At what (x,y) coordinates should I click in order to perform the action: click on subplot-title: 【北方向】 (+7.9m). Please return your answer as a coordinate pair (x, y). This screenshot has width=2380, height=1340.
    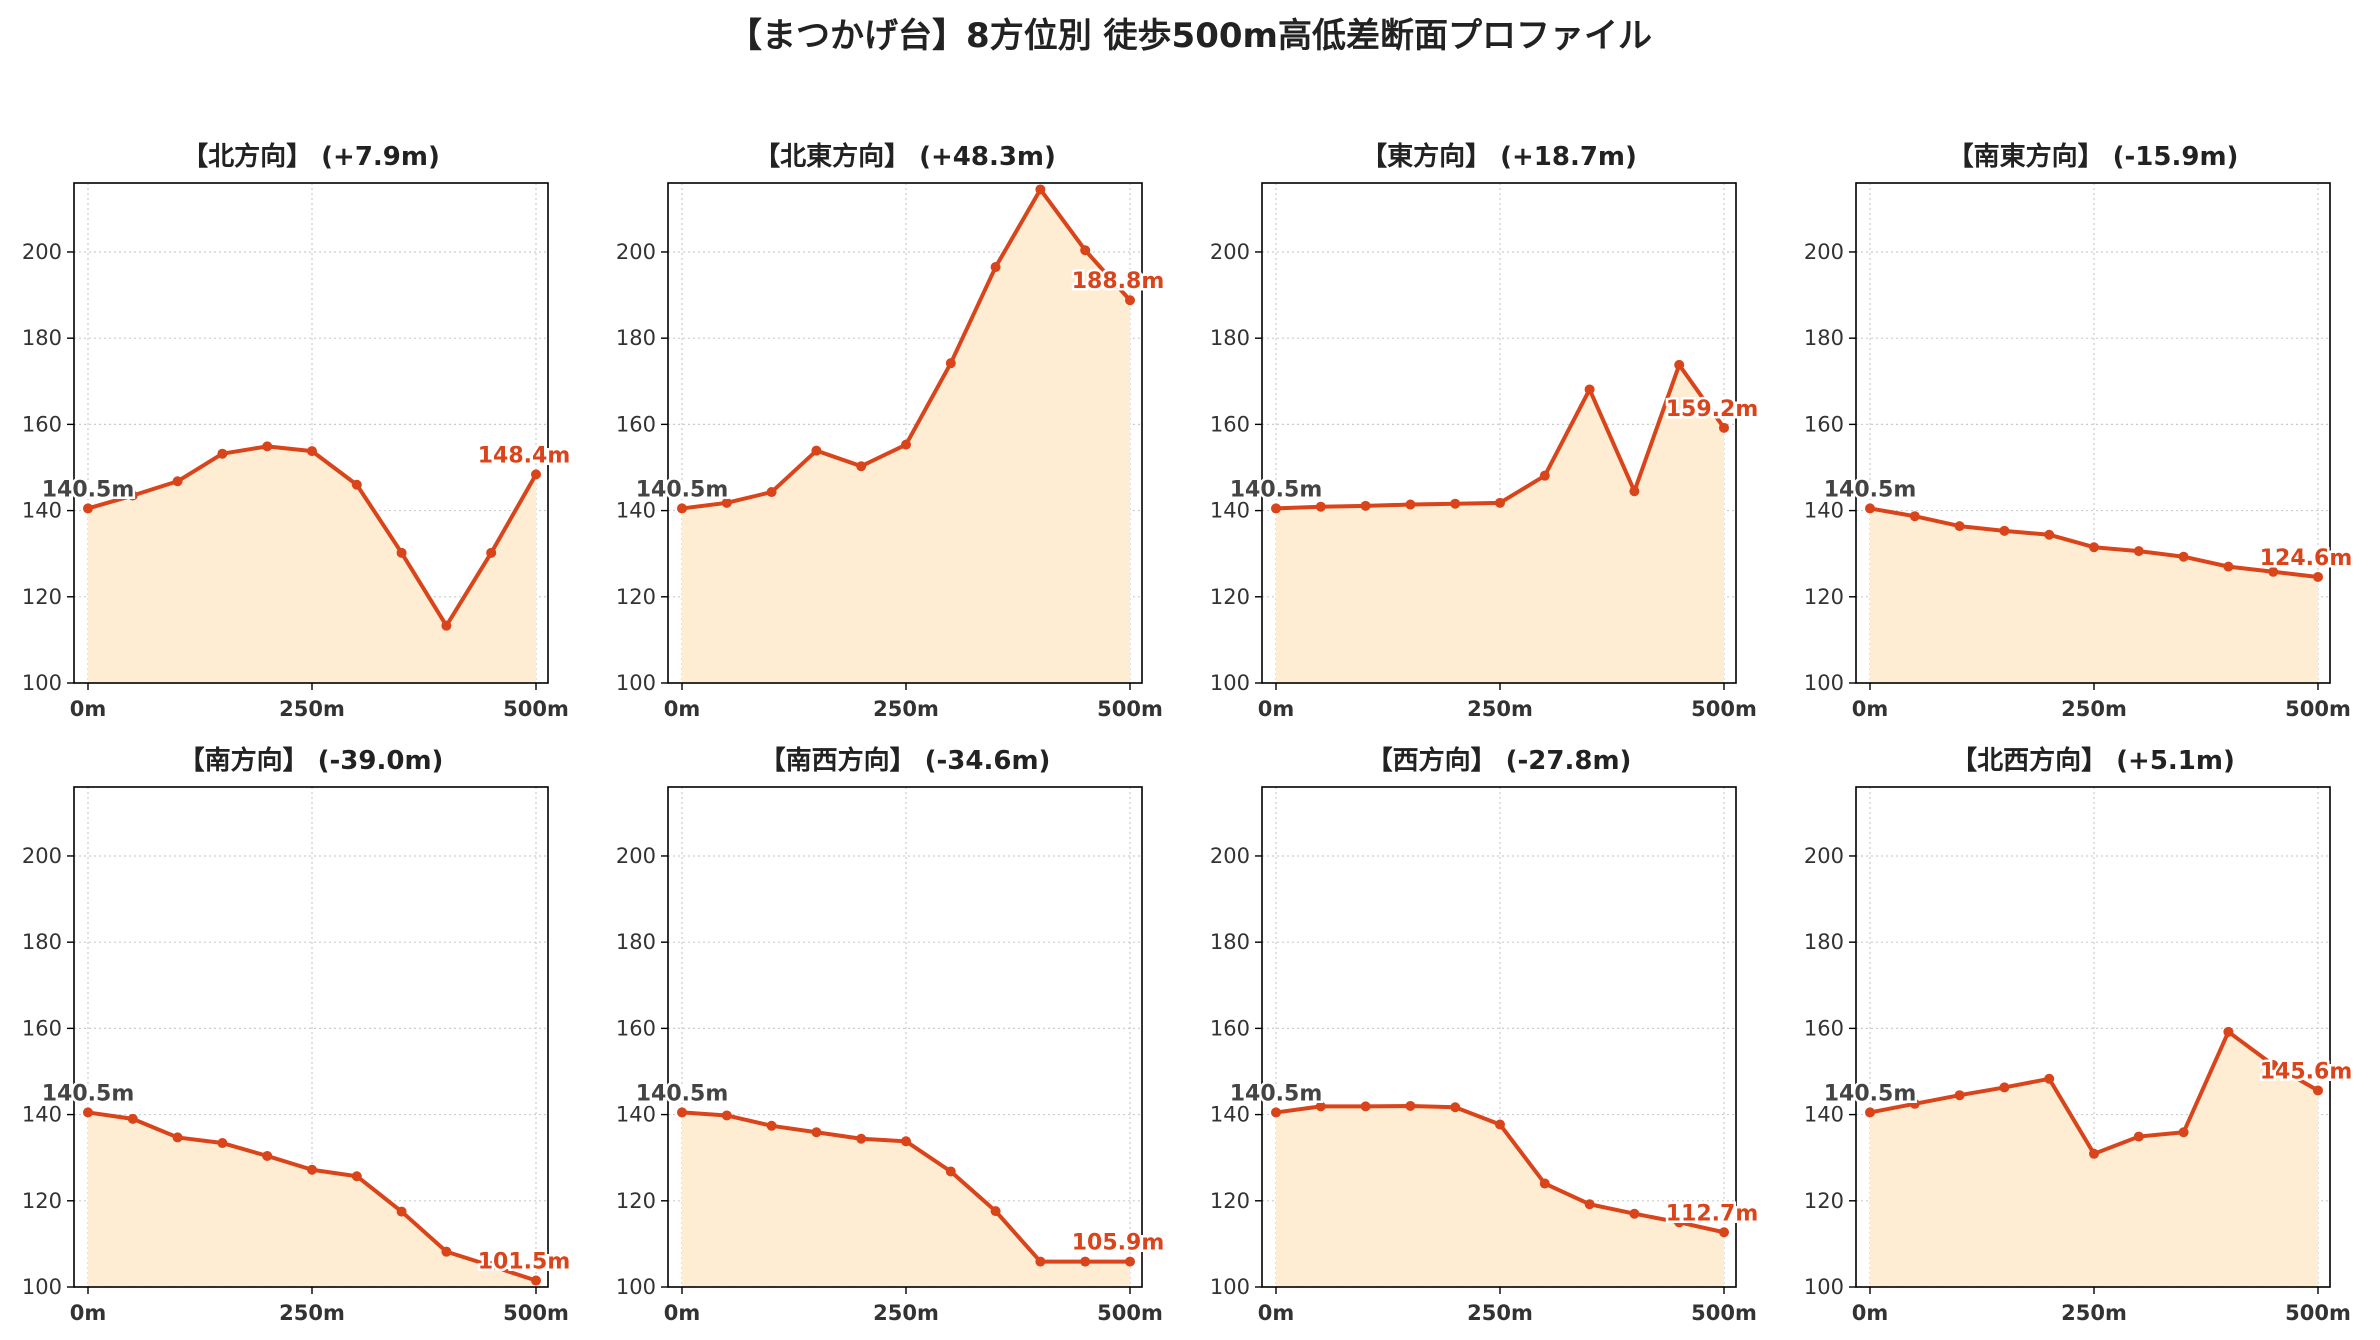
    Looking at the image, I should click on (311, 156).